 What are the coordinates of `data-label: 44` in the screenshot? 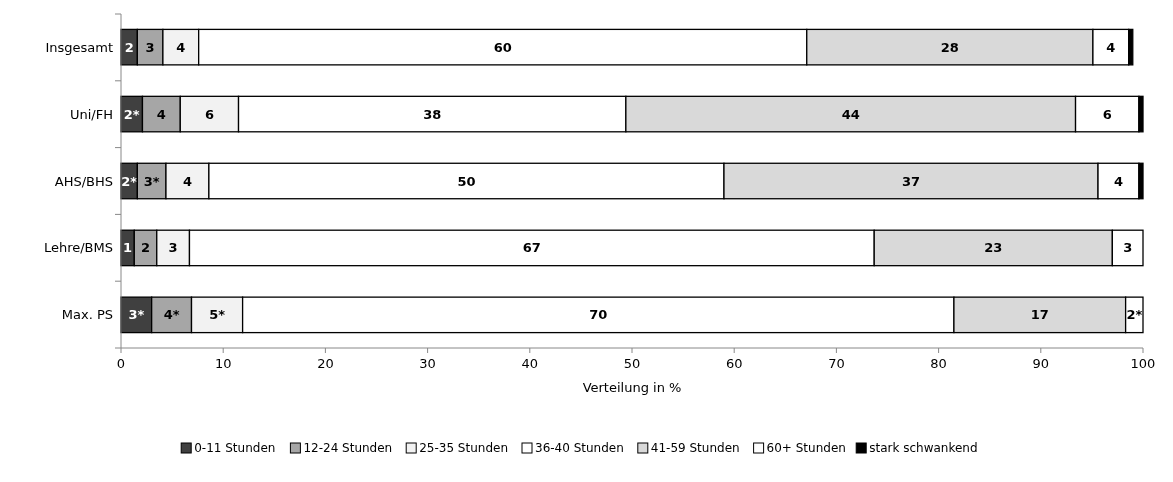 It's located at (850, 114).